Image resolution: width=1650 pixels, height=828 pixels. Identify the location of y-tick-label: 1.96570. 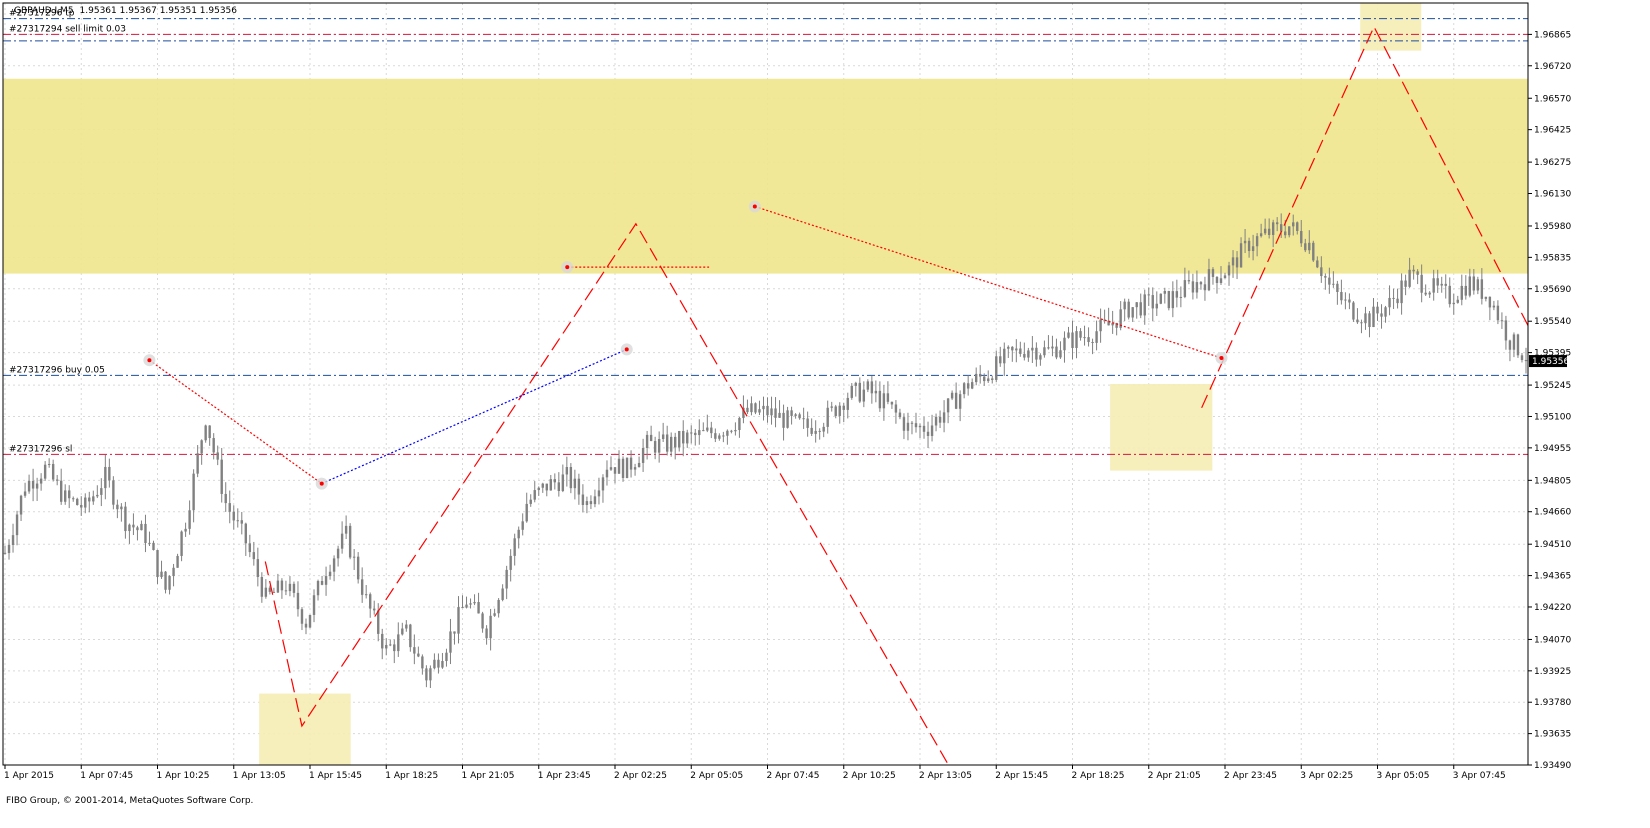
(1552, 99).